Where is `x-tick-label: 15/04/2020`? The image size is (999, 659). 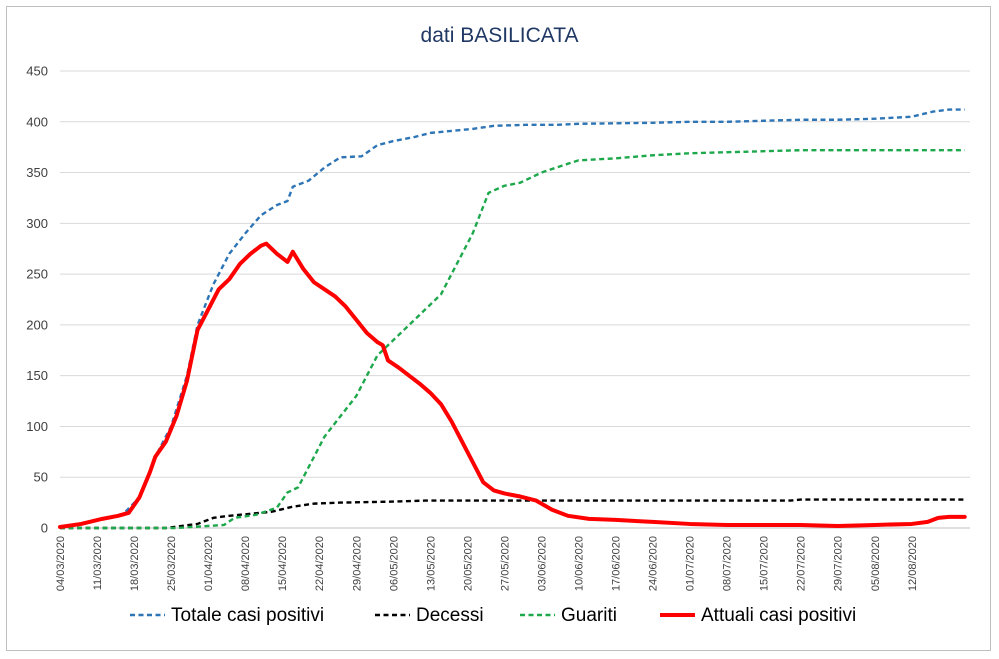
x-tick-label: 15/04/2020 is located at coordinates (283, 563).